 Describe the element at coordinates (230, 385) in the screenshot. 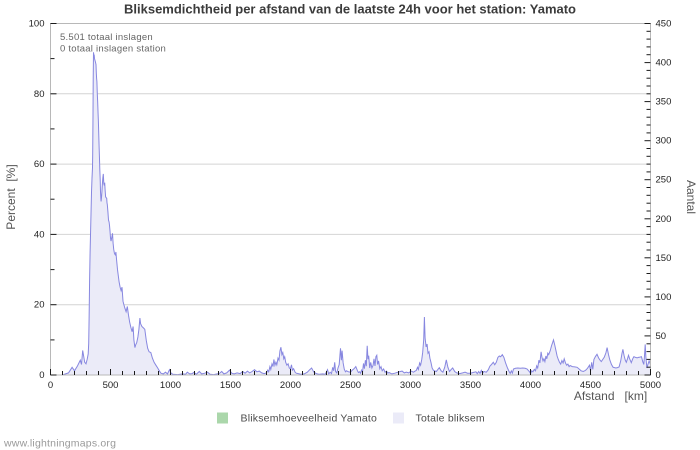

I see `svg-text: 1500` at that location.